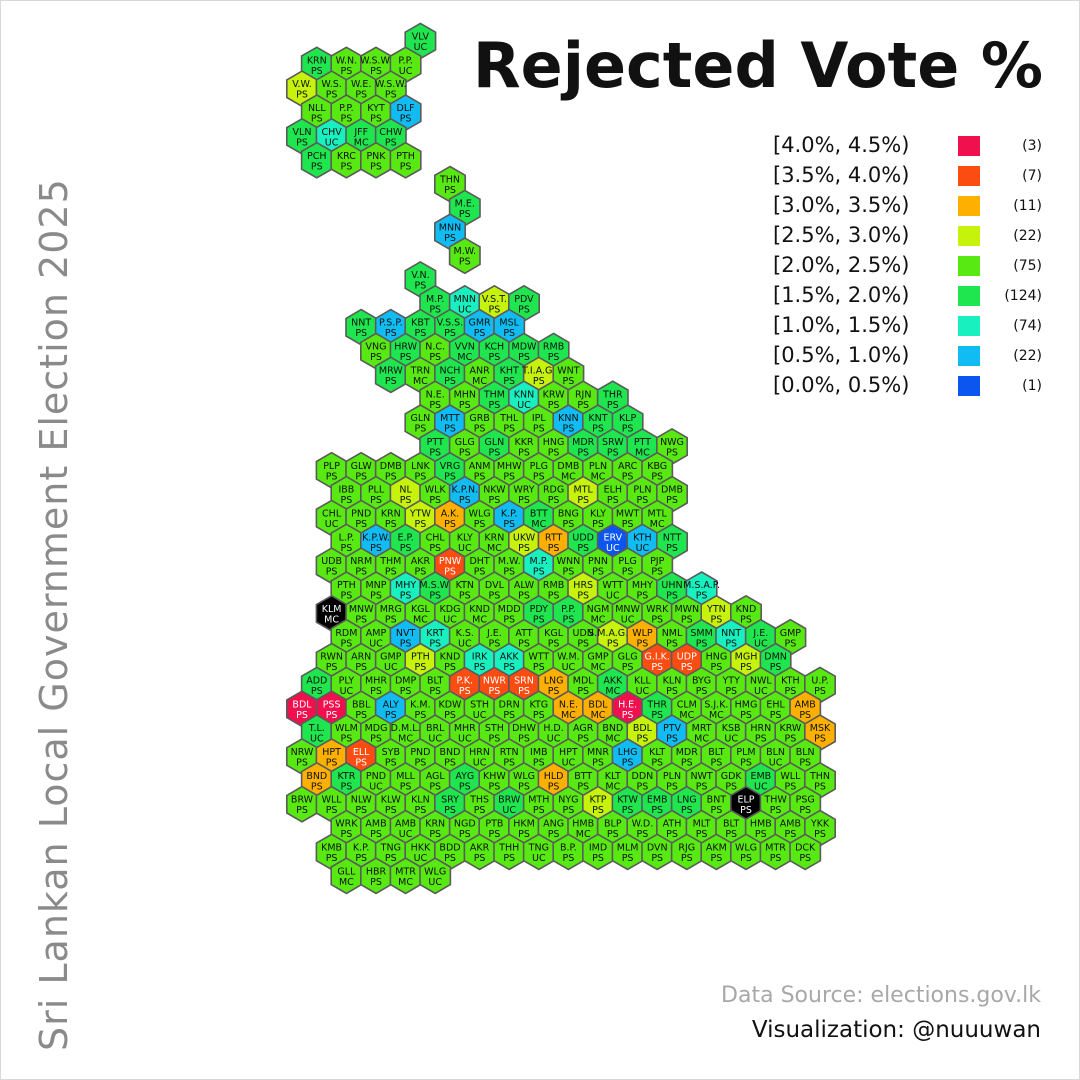 Image resolution: width=1080 pixels, height=1080 pixels. What do you see at coordinates (435, 633) in the screenshot?
I see `hex-code: KRT` at bounding box center [435, 633].